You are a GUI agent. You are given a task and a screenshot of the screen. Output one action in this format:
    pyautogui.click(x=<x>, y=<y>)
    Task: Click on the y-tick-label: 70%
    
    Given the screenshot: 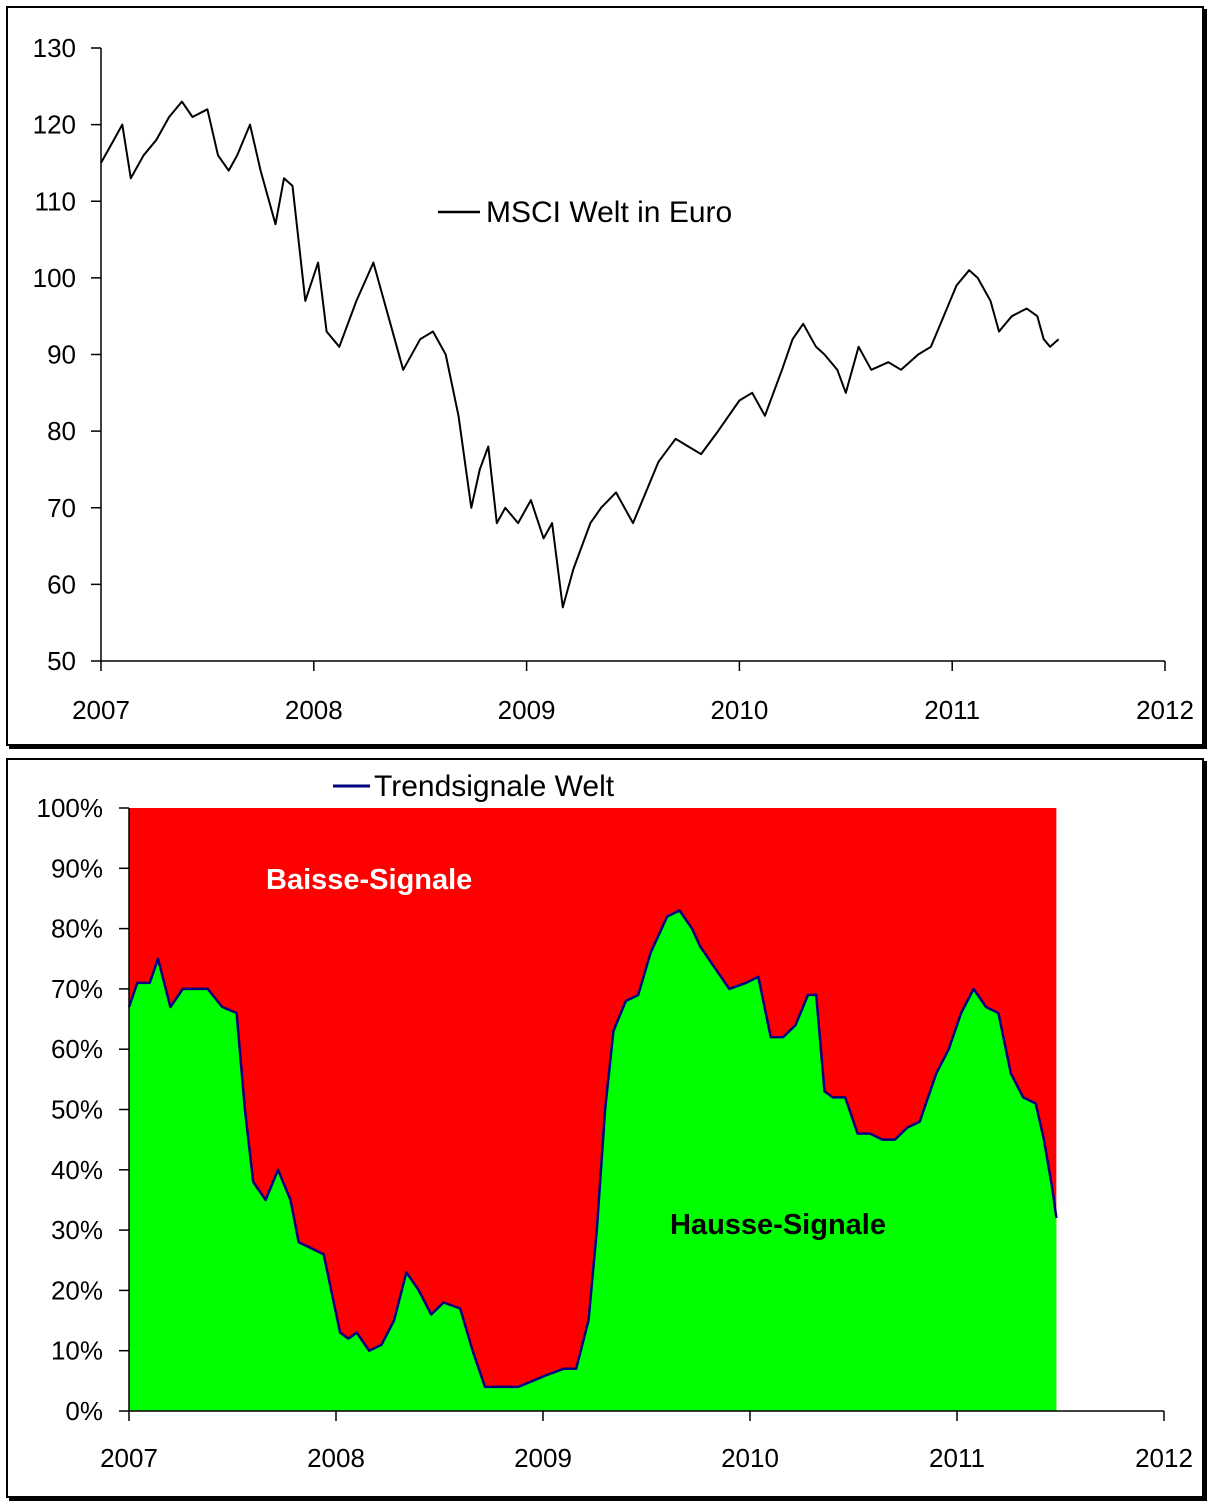 What is the action you would take?
    pyautogui.click(x=77, y=989)
    